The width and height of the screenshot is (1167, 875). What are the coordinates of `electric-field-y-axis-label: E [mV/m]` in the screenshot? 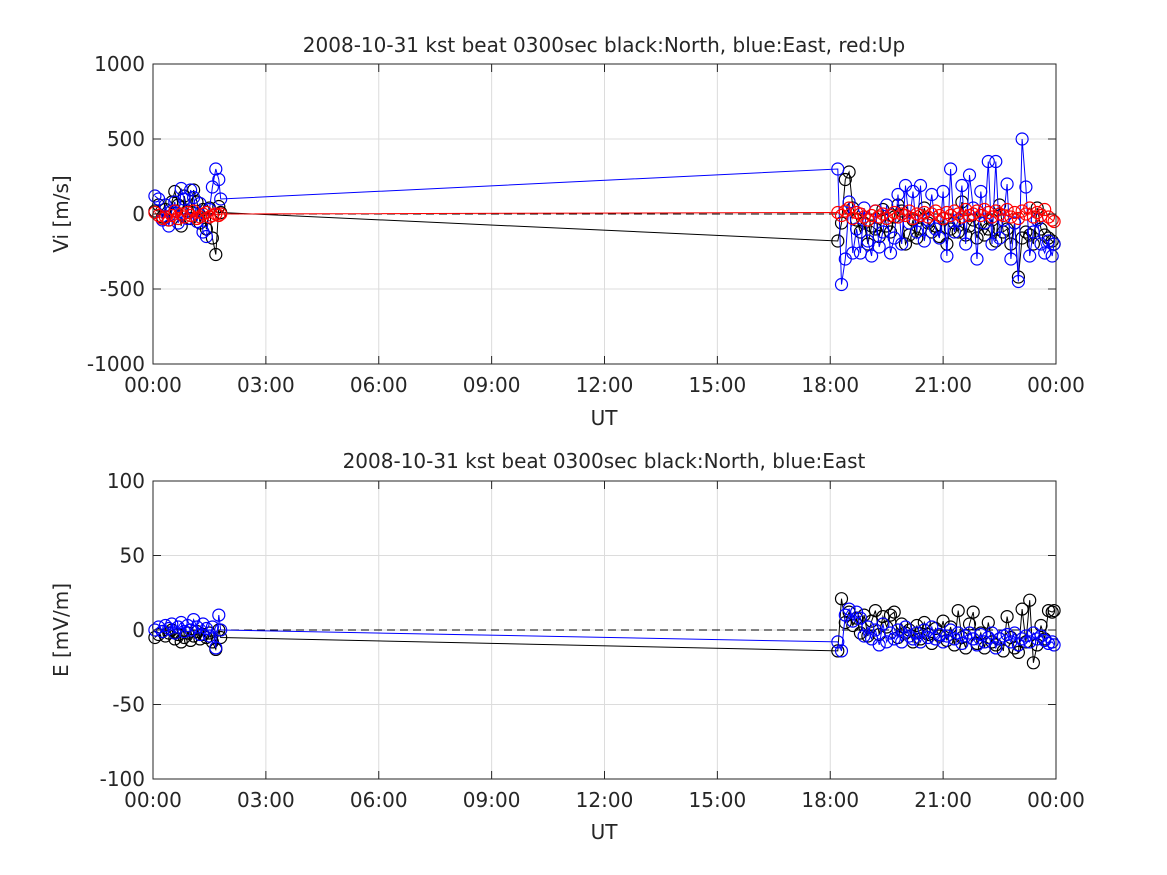 It's located at (61, 630).